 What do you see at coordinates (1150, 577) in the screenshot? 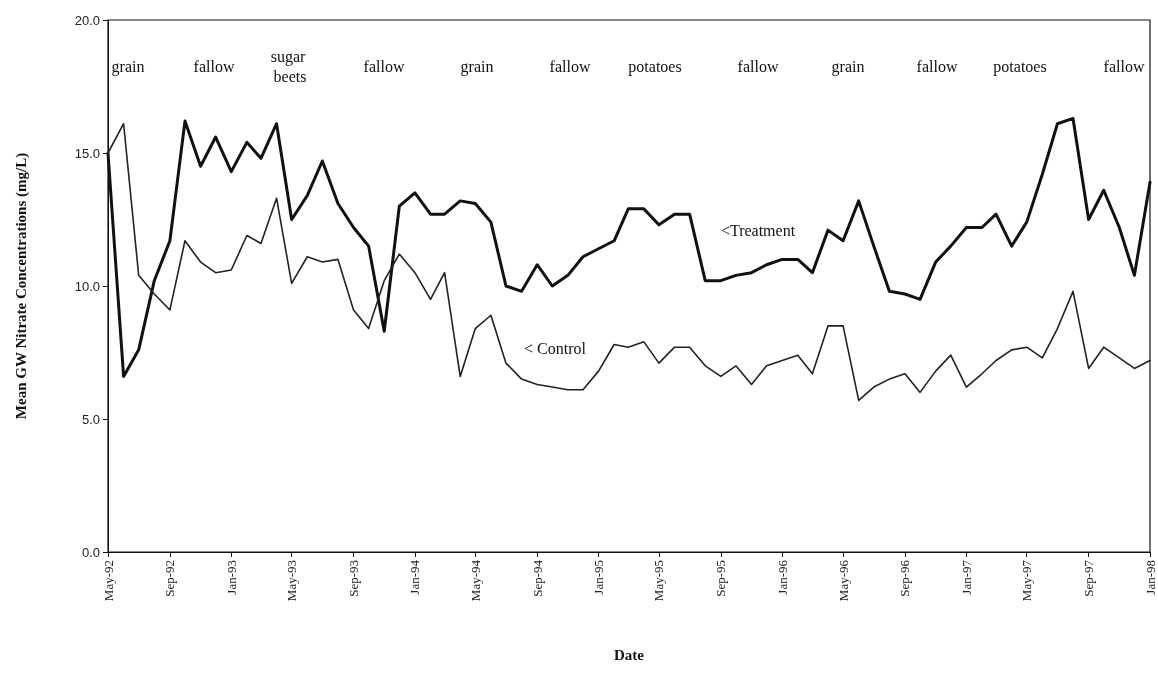
I see `x-tick-label: Jan-98` at bounding box center [1150, 577].